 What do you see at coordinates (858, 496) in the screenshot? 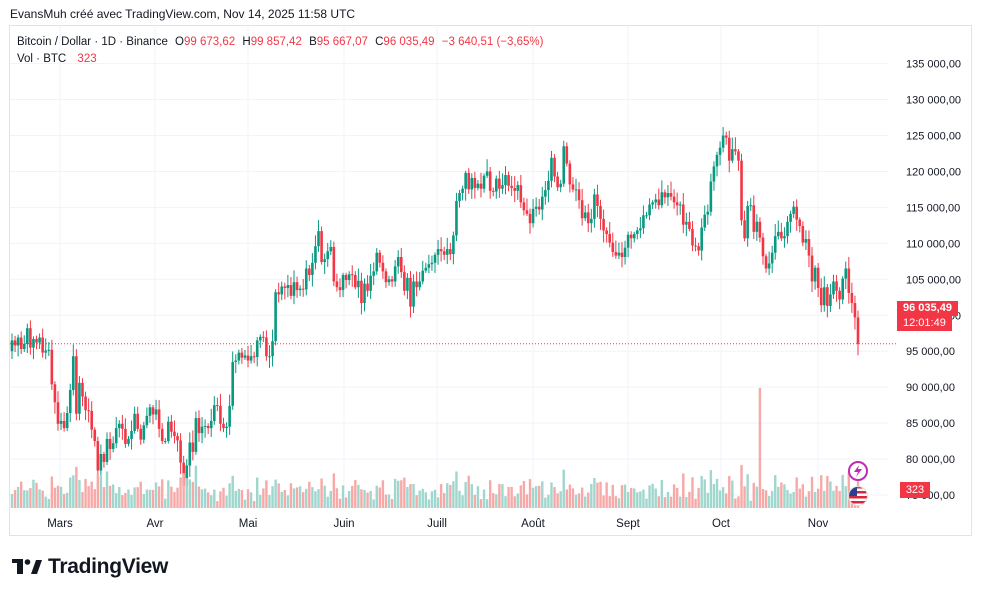
I see `us-flag-icon` at bounding box center [858, 496].